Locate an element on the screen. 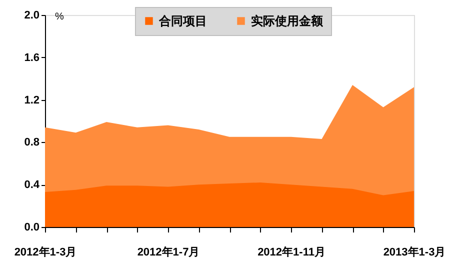 Image resolution: width=460 pixels, height=271 pixels. x-tick-label: 2012年1-3月 is located at coordinates (45, 252).